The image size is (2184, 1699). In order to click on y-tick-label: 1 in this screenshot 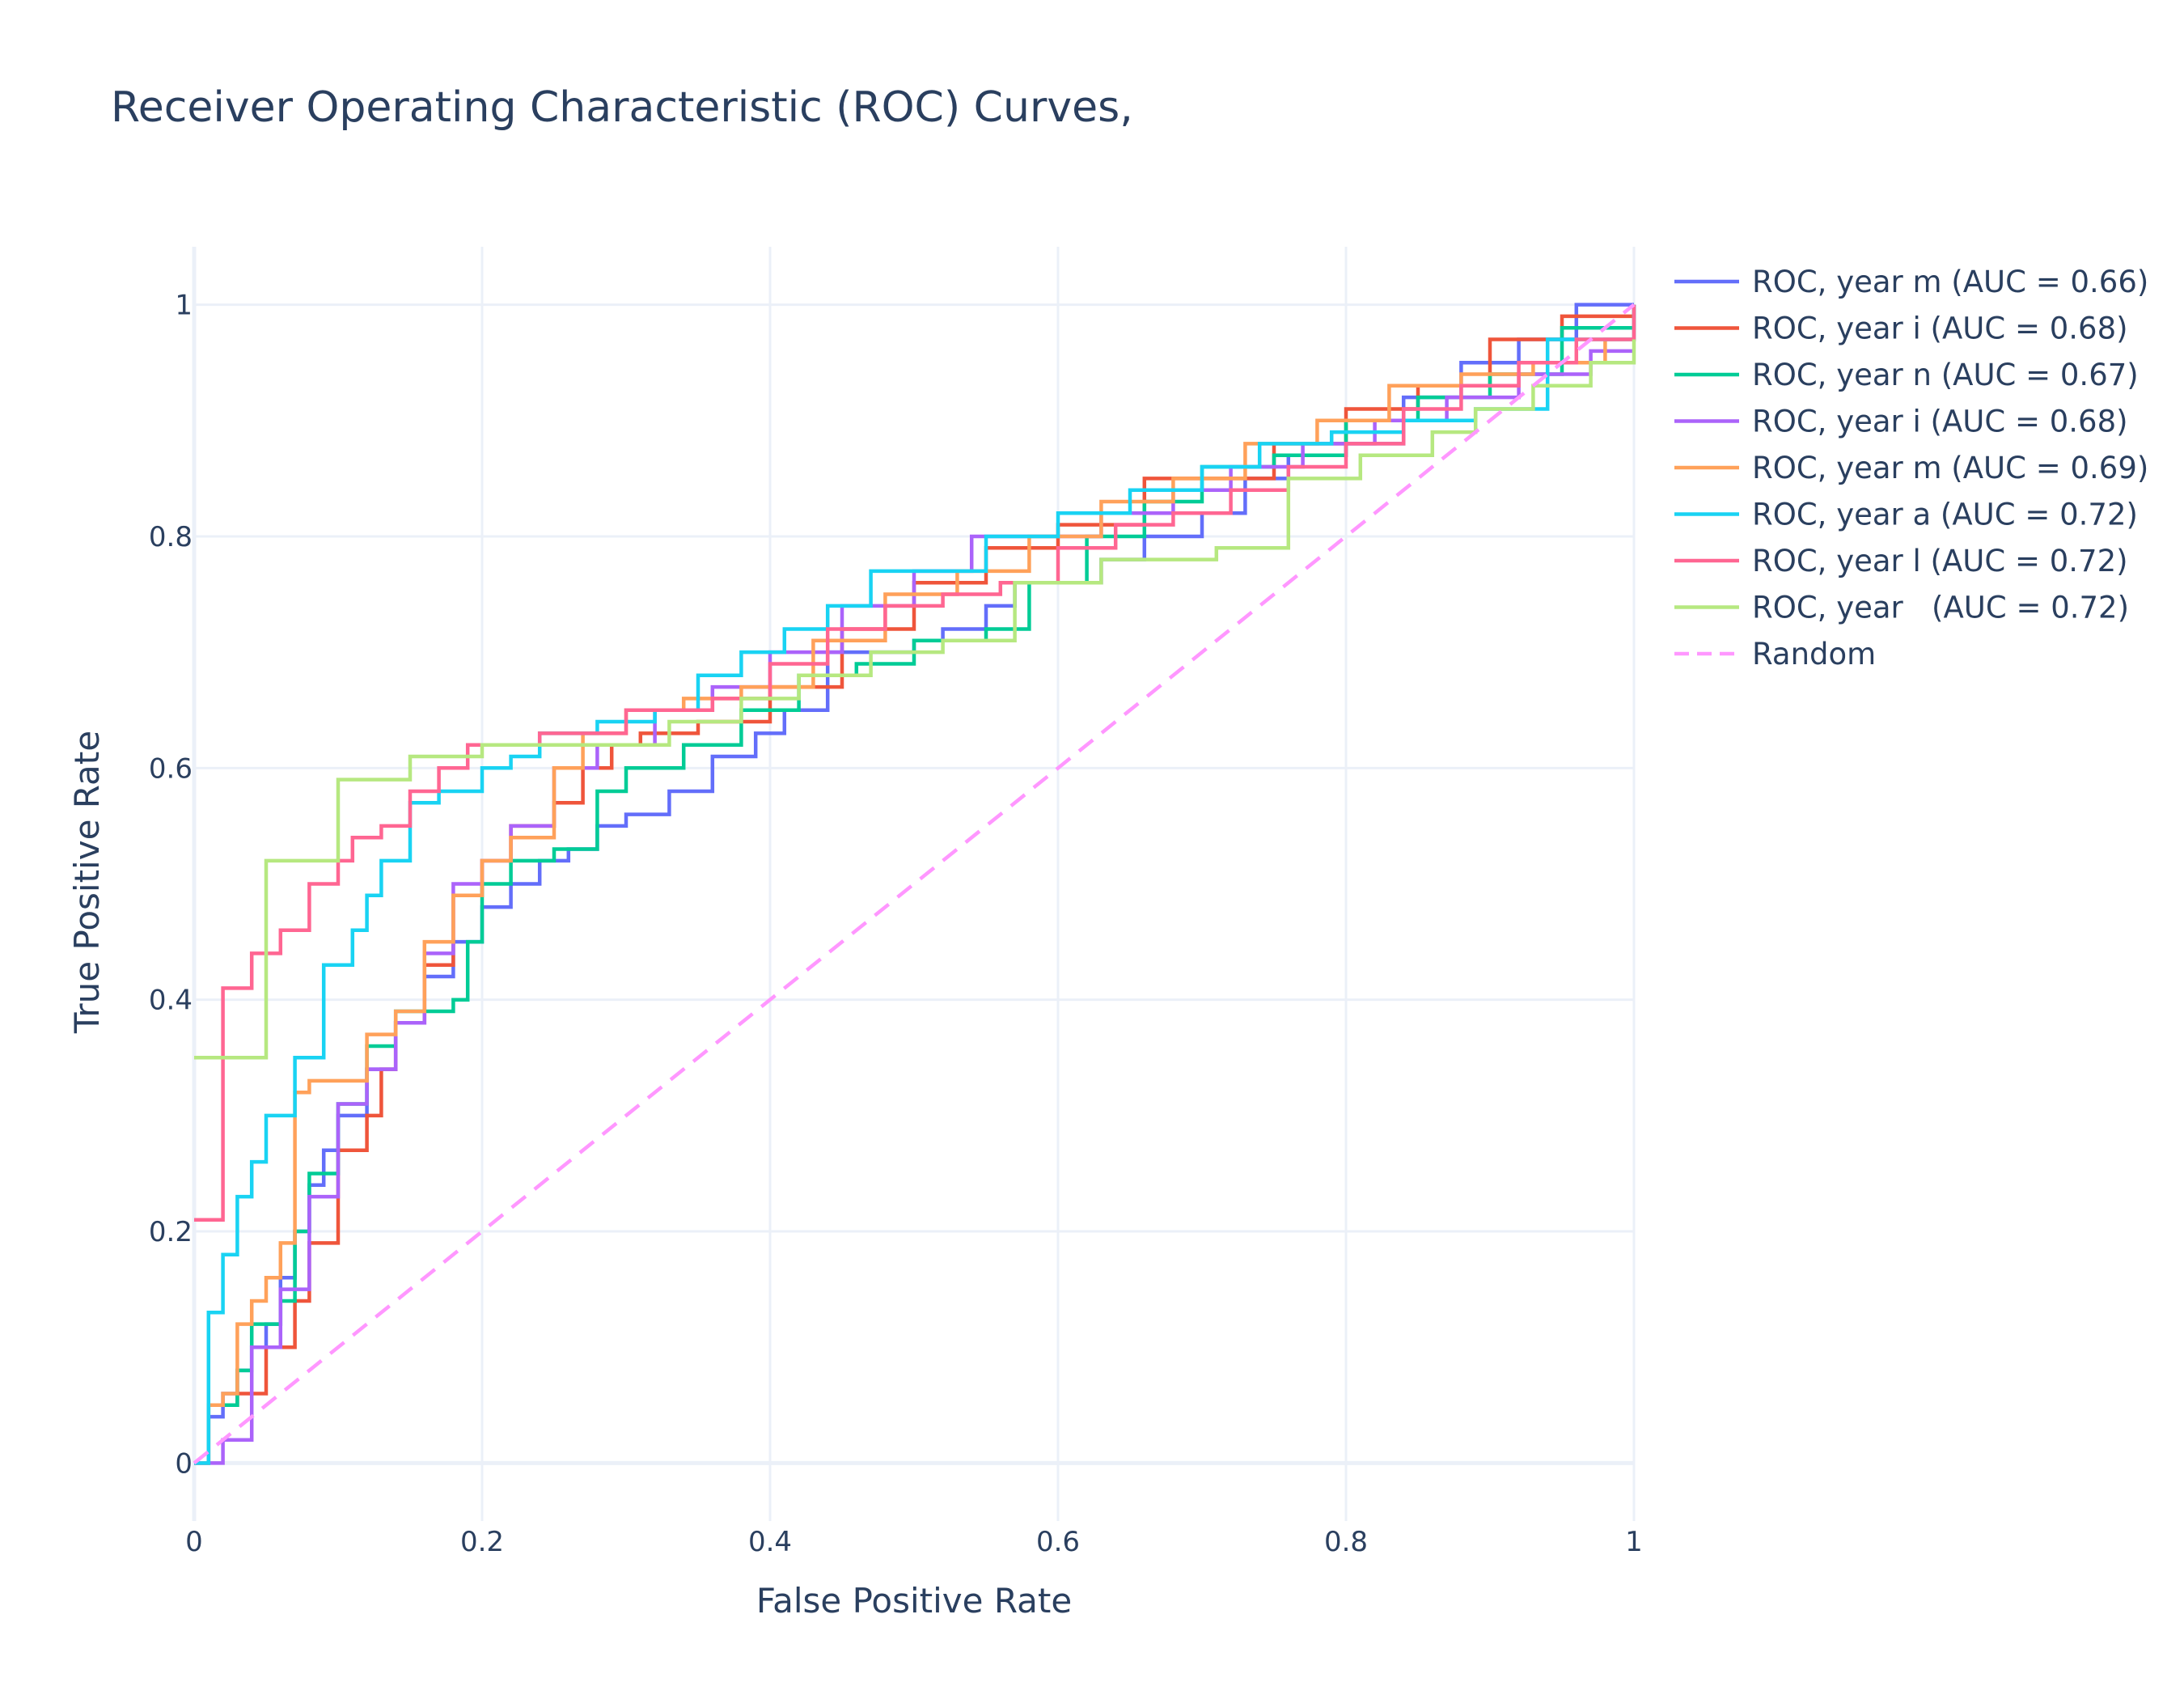, I will do `click(184, 306)`.